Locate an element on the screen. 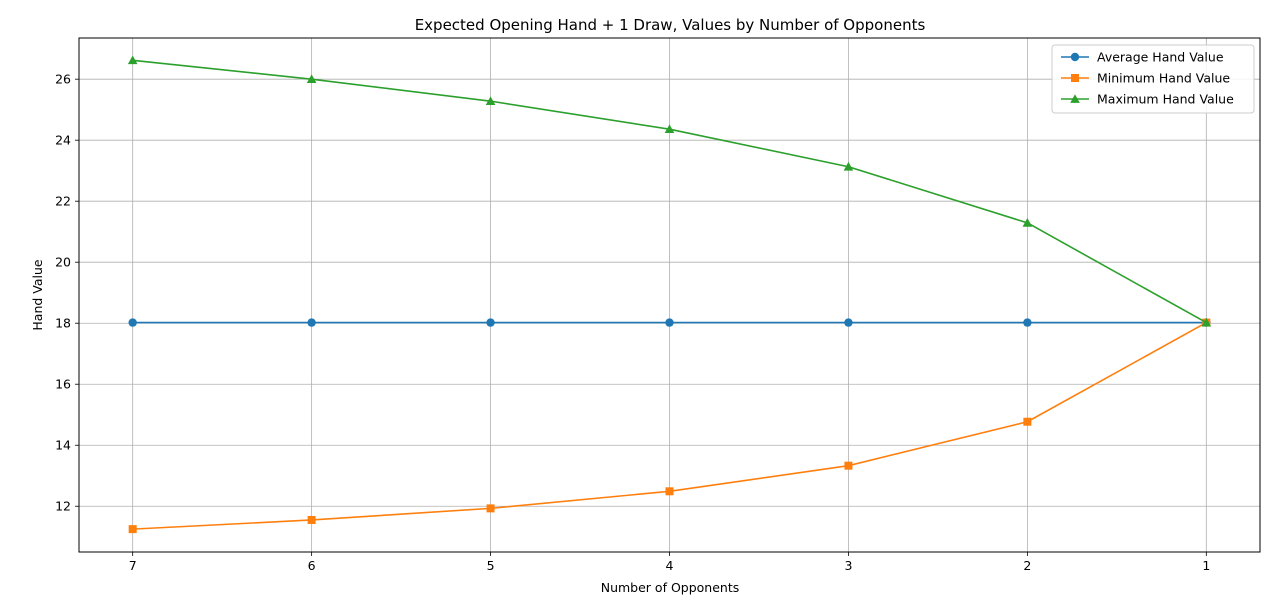 This screenshot has width=1280, height=611. y-tick-label: 12 is located at coordinates (63, 506).